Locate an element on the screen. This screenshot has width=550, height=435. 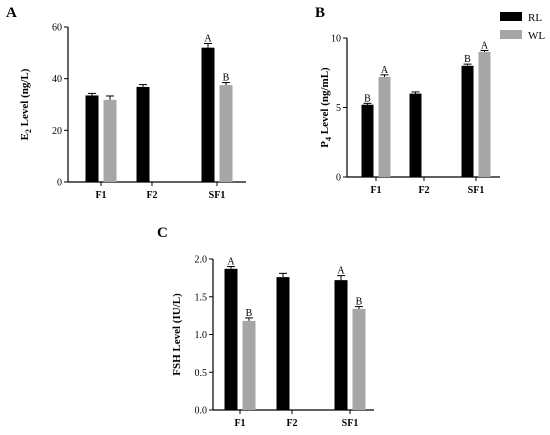
y-tick-label: 40 is located at coordinates (57, 79).